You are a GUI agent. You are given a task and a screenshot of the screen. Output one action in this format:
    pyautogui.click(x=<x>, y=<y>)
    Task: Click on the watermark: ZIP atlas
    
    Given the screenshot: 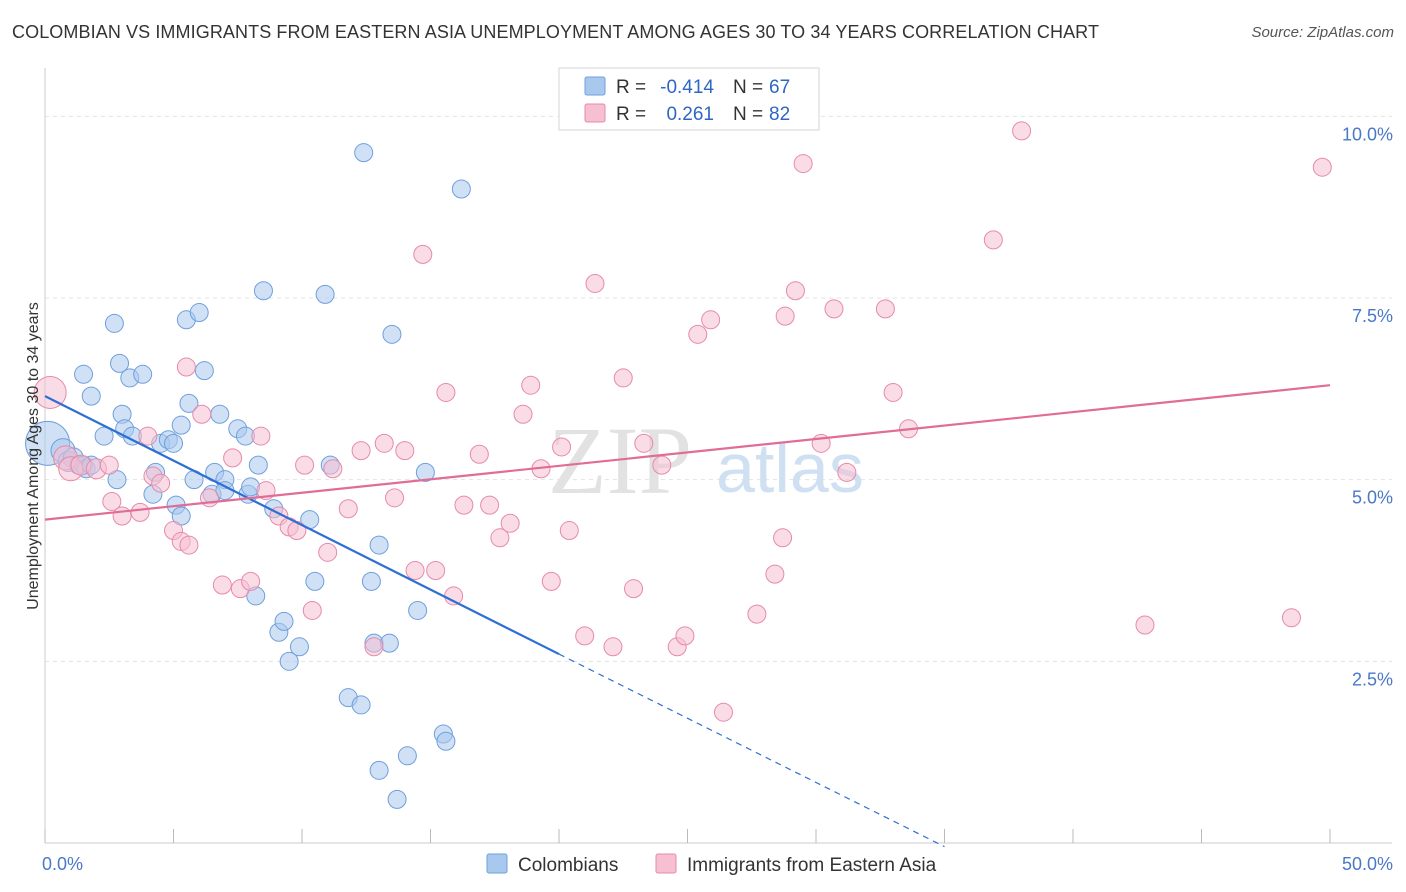 What is the action you would take?
    pyautogui.click(x=706, y=460)
    